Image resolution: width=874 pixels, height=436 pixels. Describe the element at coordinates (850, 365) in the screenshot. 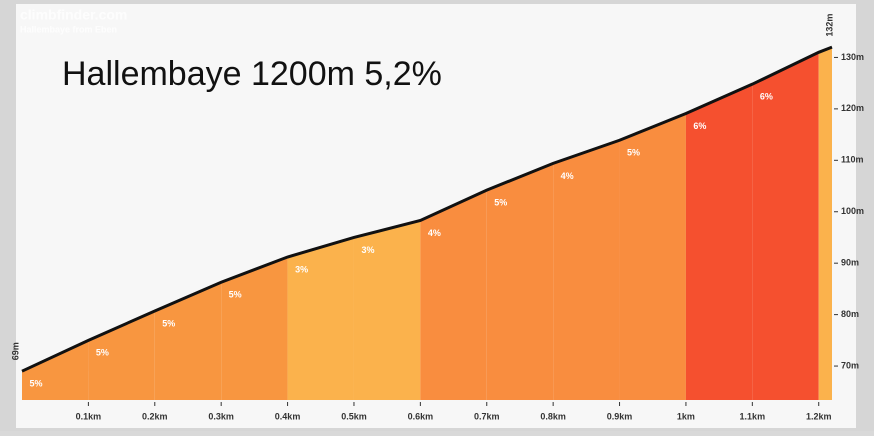

I see `y-tick-label: 70m` at that location.